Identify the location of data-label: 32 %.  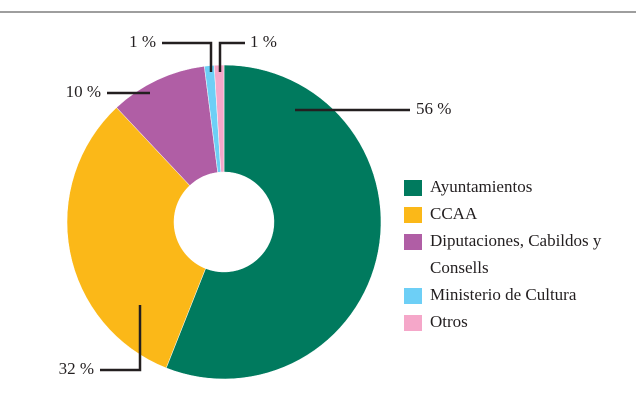
(76, 368).